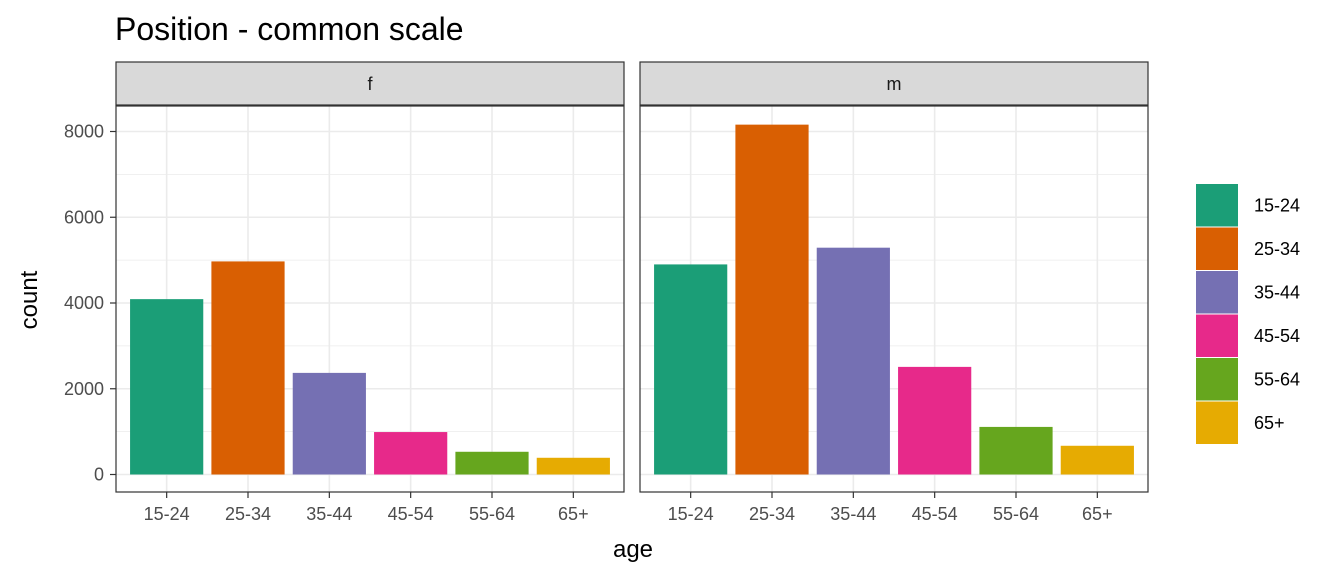 This screenshot has height=576, width=1344. Describe the element at coordinates (1217, 422) in the screenshot. I see `legend-key-65+` at that location.